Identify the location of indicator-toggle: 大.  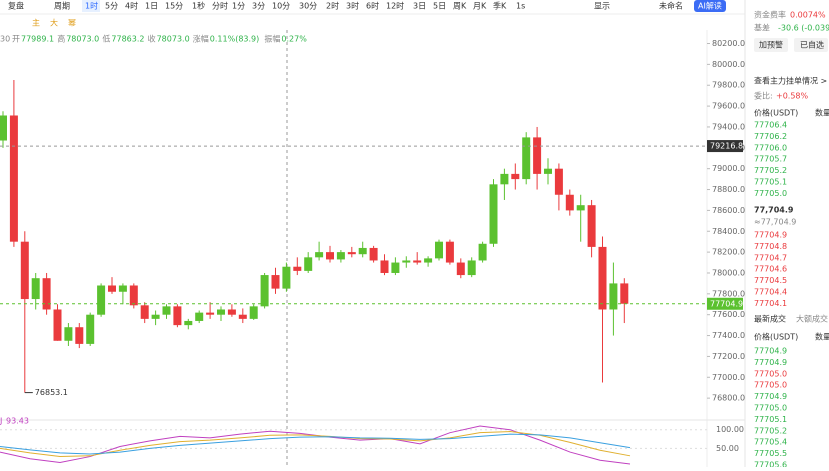
(54, 23).